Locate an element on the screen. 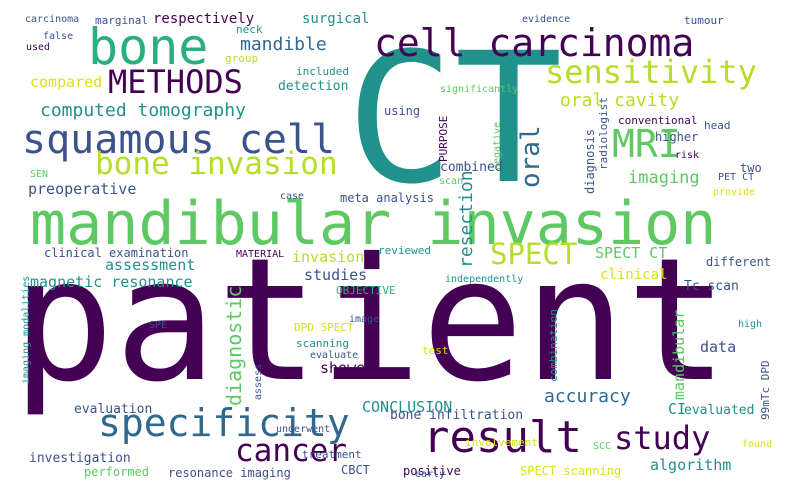 This screenshot has width=800, height=500. word-53: different is located at coordinates (739, 262).